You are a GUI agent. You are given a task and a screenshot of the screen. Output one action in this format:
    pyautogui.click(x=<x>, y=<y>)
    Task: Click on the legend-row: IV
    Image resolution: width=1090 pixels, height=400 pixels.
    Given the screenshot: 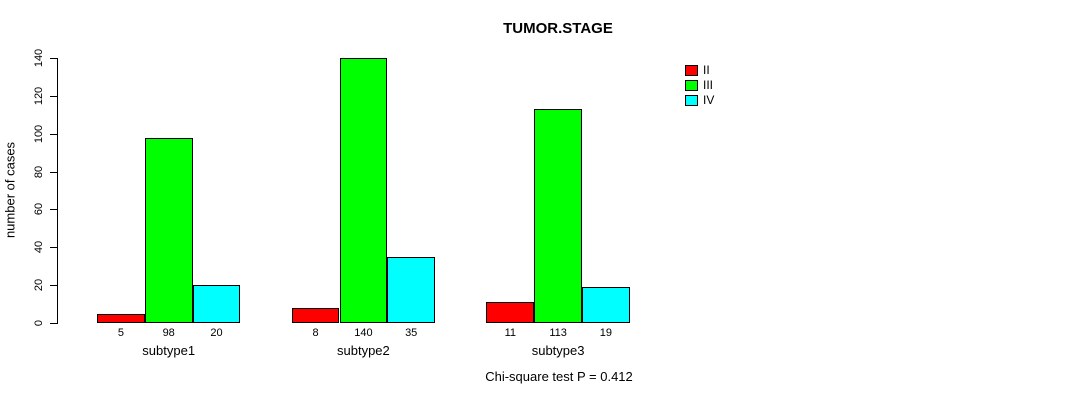 What is the action you would take?
    pyautogui.click(x=699, y=100)
    